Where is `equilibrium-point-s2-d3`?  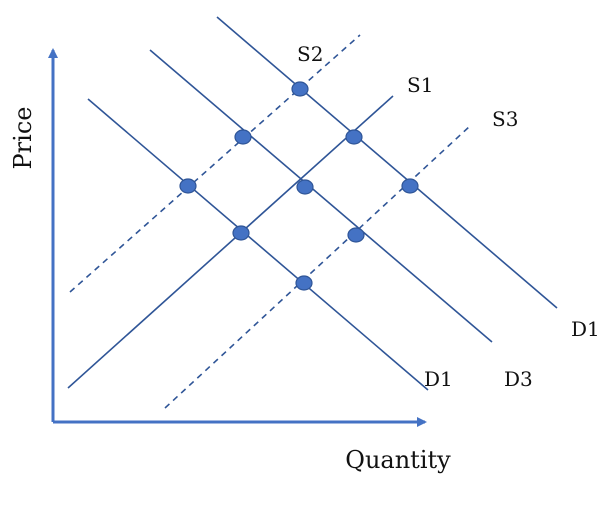
equilibrium-point-s2-d3 is located at coordinates (243, 137).